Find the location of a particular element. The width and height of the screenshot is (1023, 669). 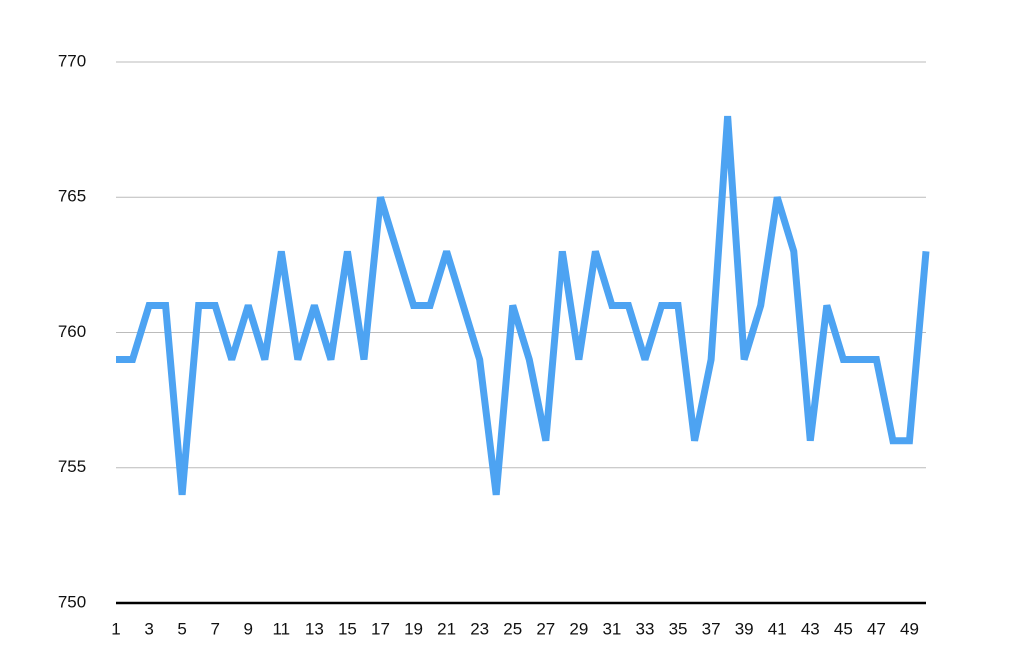

x-tick-label: 31 is located at coordinates (611, 628).